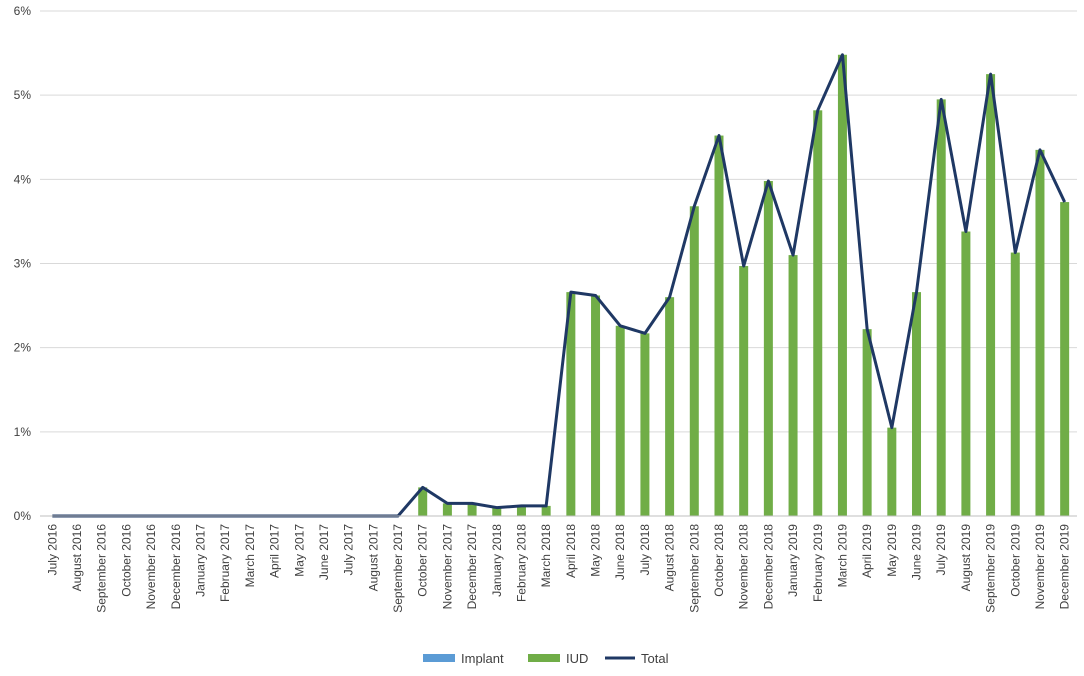  I want to click on x-tick-label: January 2018, so click(497, 560).